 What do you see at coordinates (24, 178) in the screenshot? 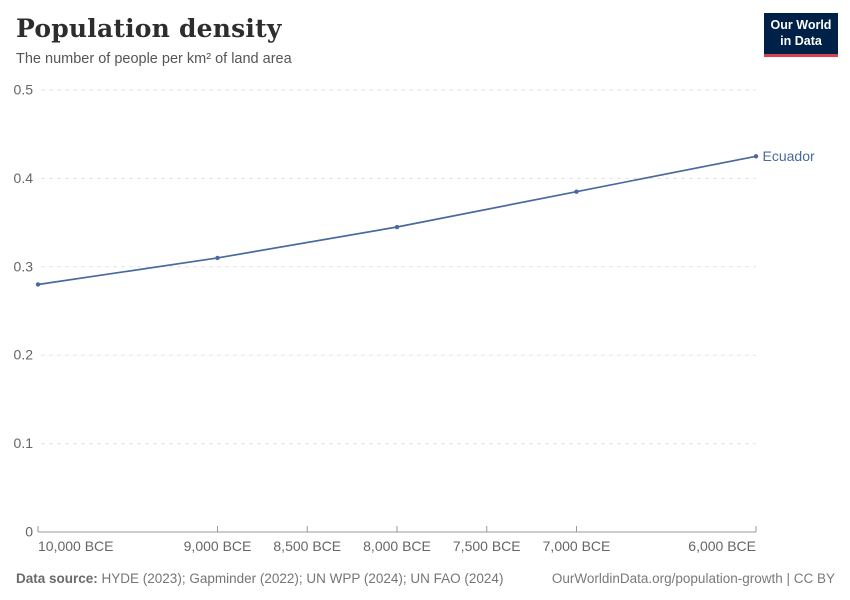
I see `y-tick-label: 0.4` at bounding box center [24, 178].